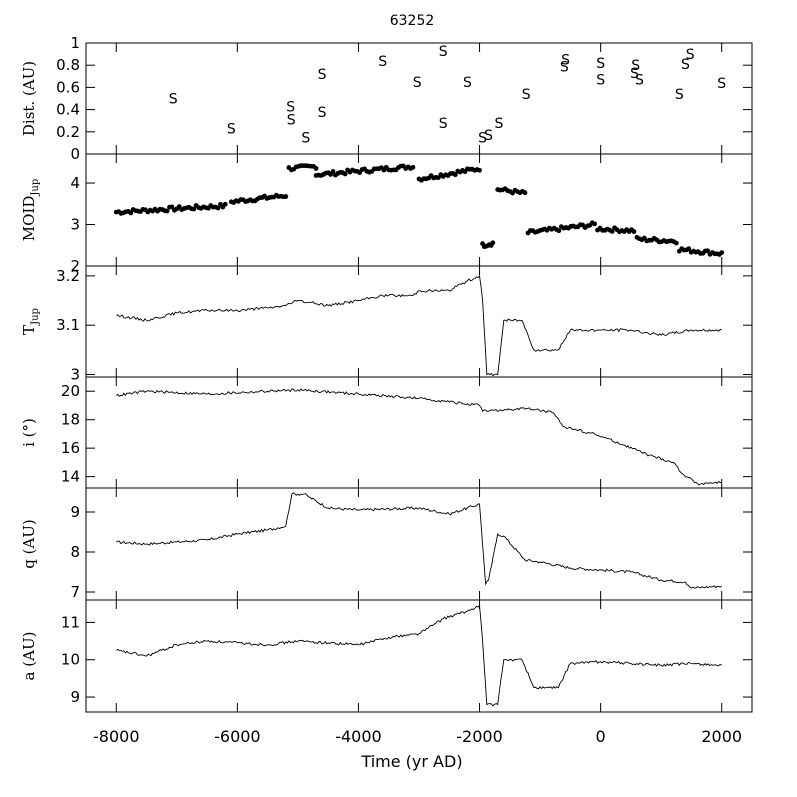 The image size is (797, 797). Describe the element at coordinates (75, 43) in the screenshot. I see `y-tick-label: 1` at that location.